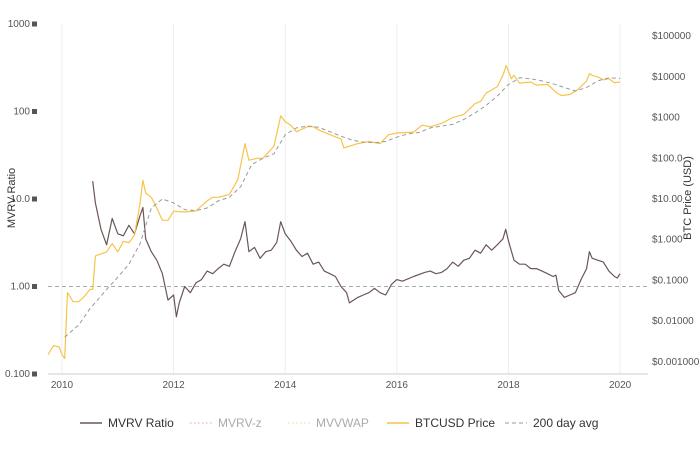  I want to click on y-left-tick-label: 1.00, so click(21, 287).